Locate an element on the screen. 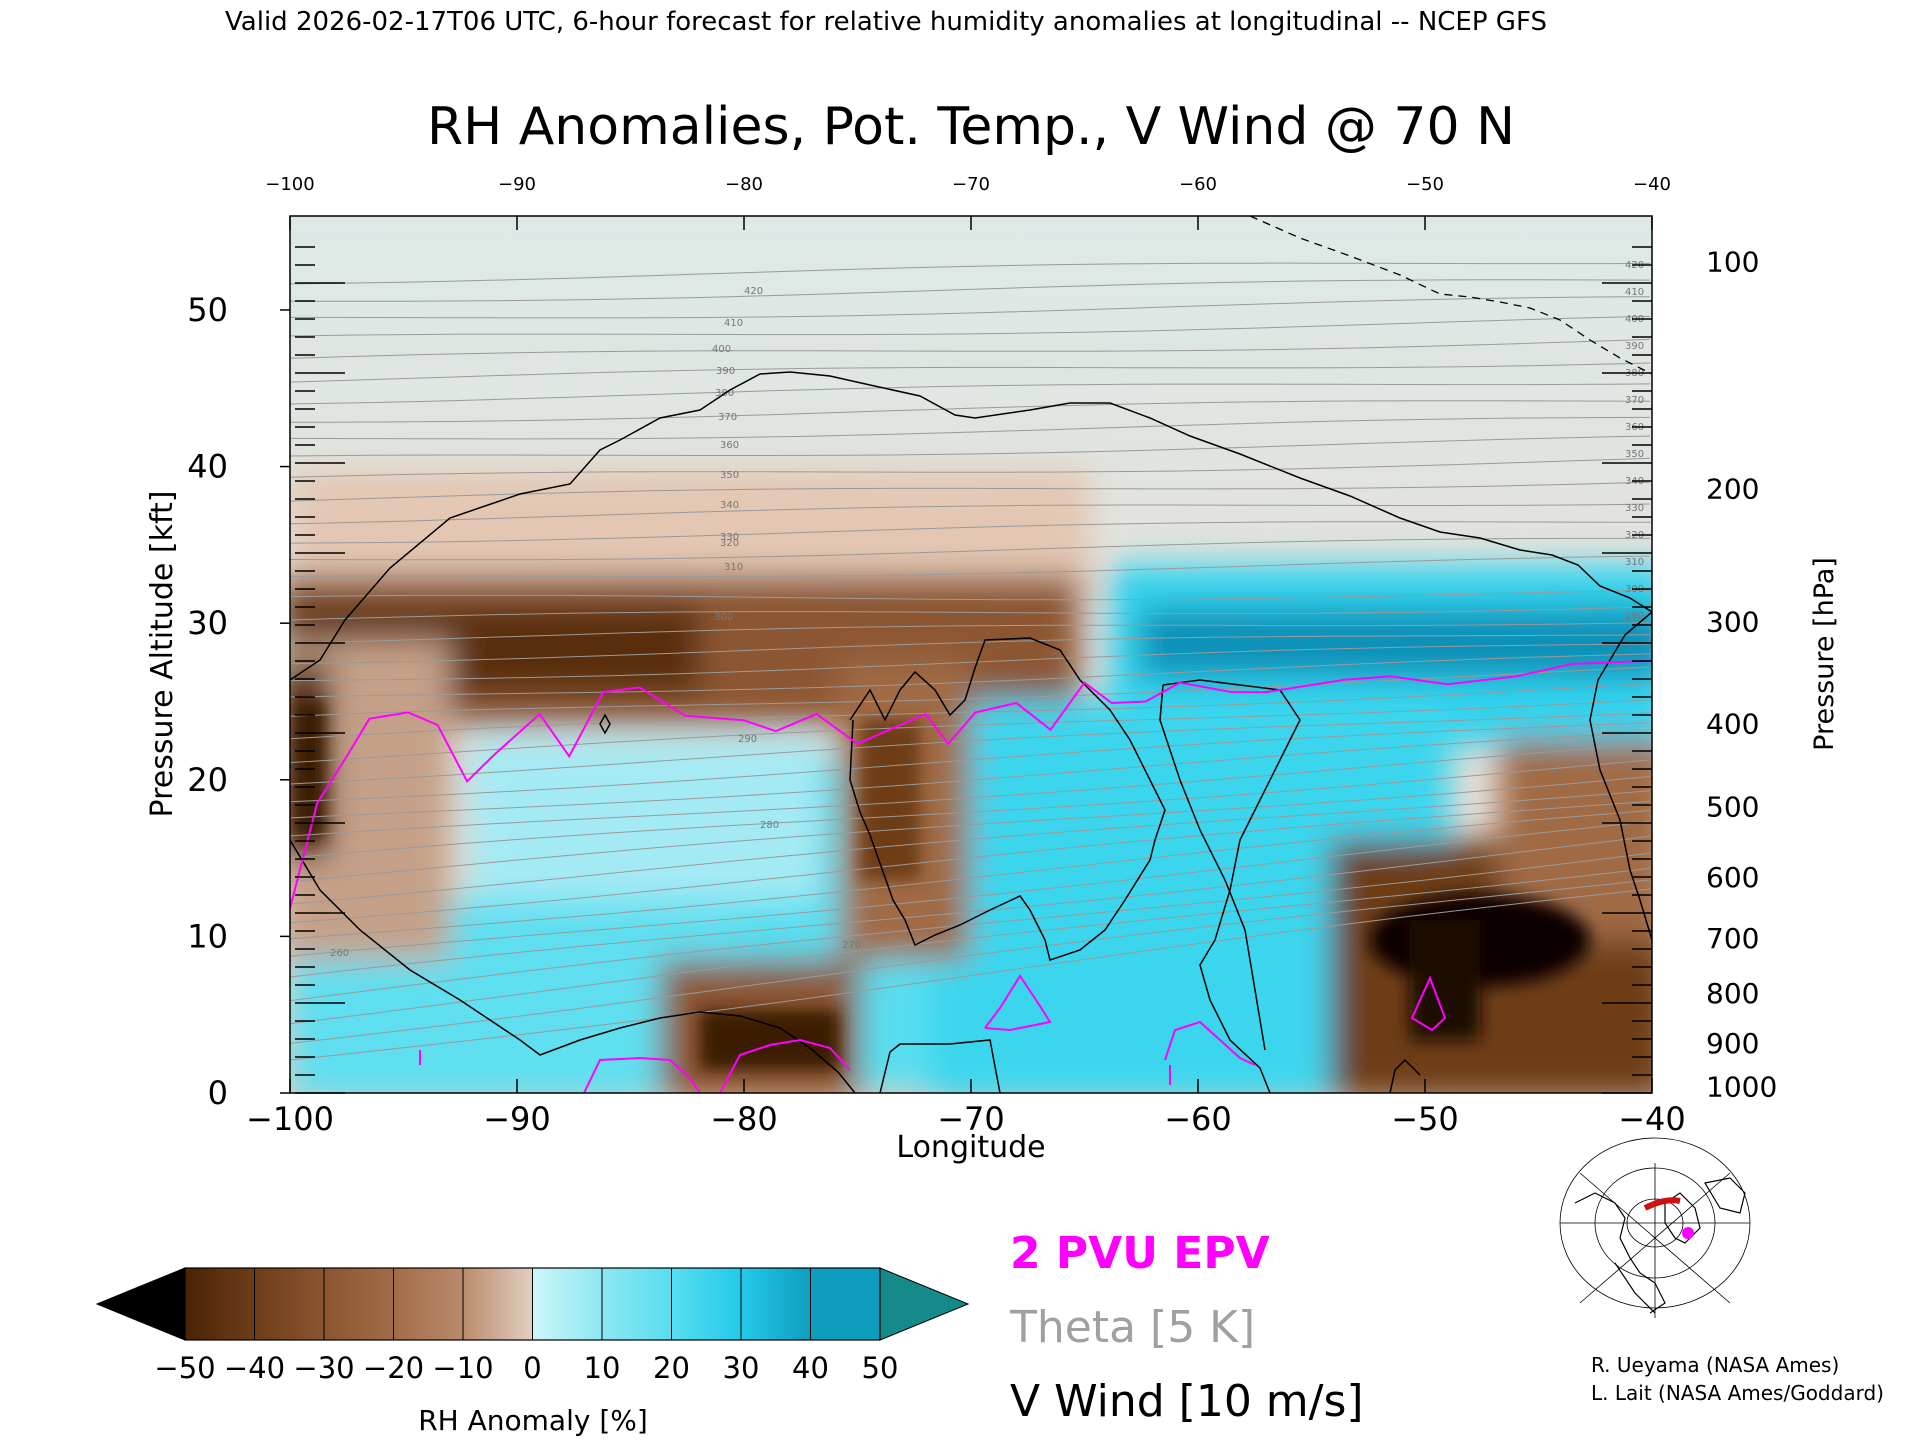 This screenshot has height=1444, width=1920. pressure-tick-label: 400 is located at coordinates (1732, 723).